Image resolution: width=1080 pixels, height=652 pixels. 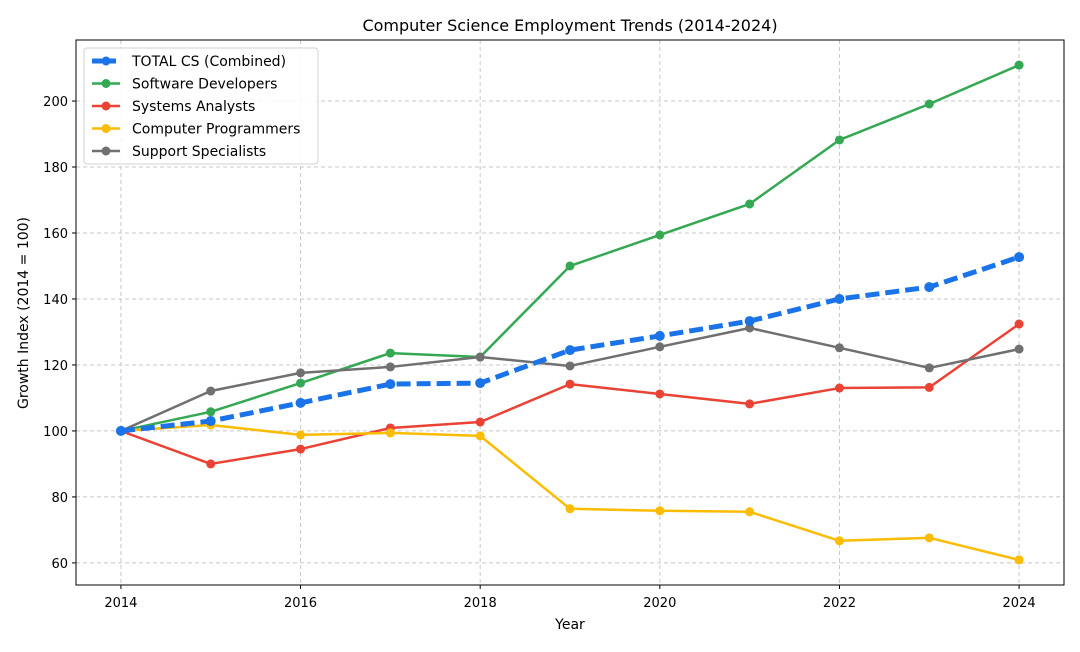 I want to click on legend-item: Support Specialists, so click(x=179, y=152).